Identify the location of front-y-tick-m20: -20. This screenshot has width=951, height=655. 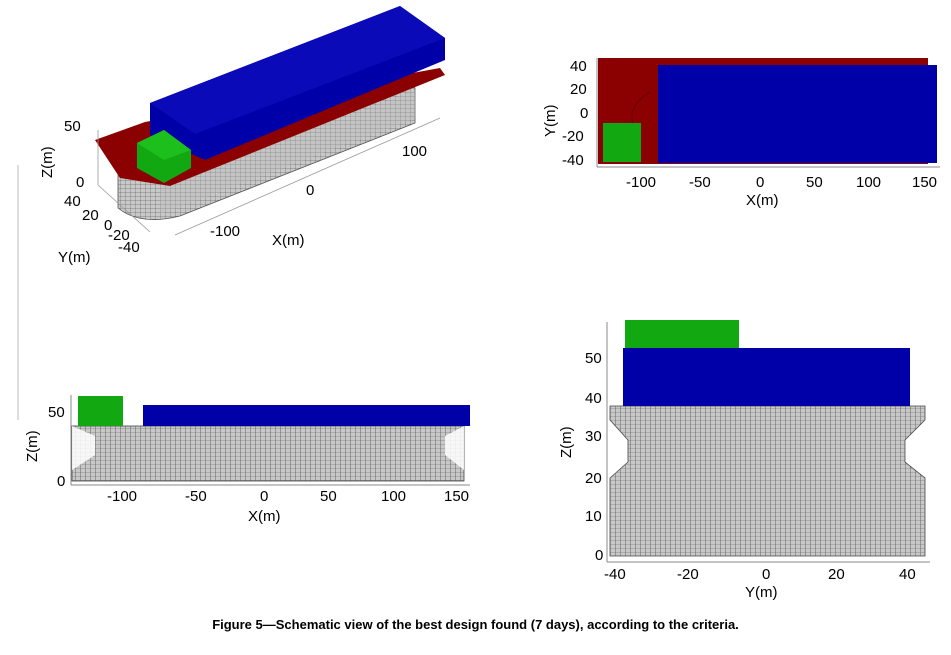
(688, 574).